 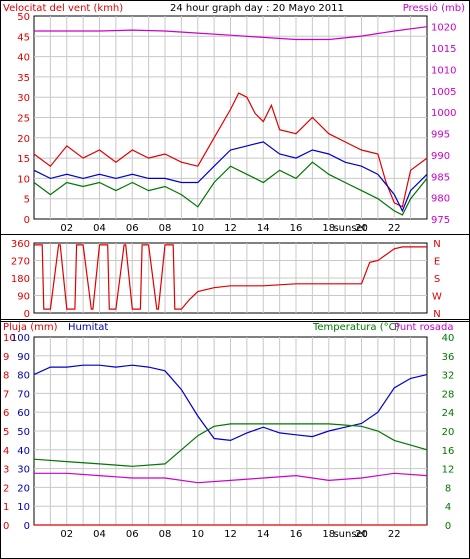 I want to click on wind-speed-tick: 50, so click(x=23, y=17).